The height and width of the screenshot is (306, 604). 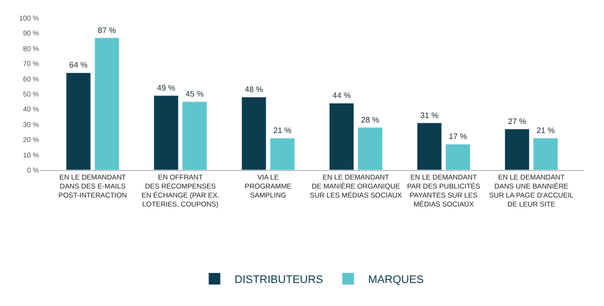 I want to click on data-label: 28 %, so click(x=370, y=119).